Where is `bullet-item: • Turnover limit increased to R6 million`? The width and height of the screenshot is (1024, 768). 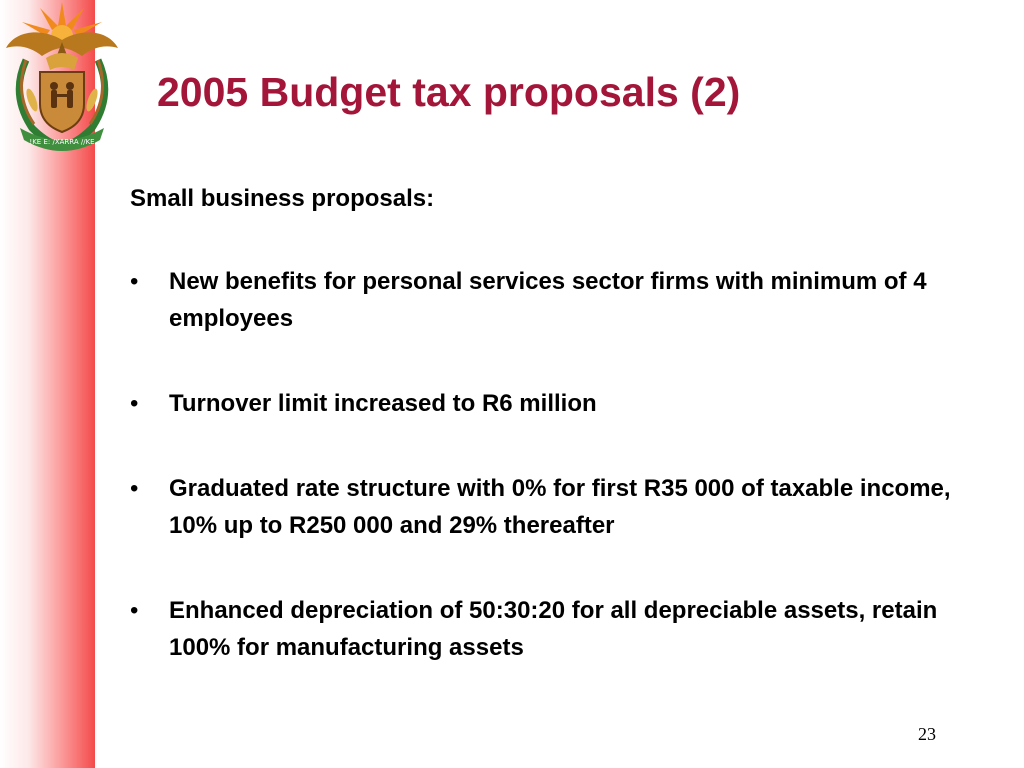 bullet-item: • Turnover limit increased to R6 million is located at coordinates (550, 403).